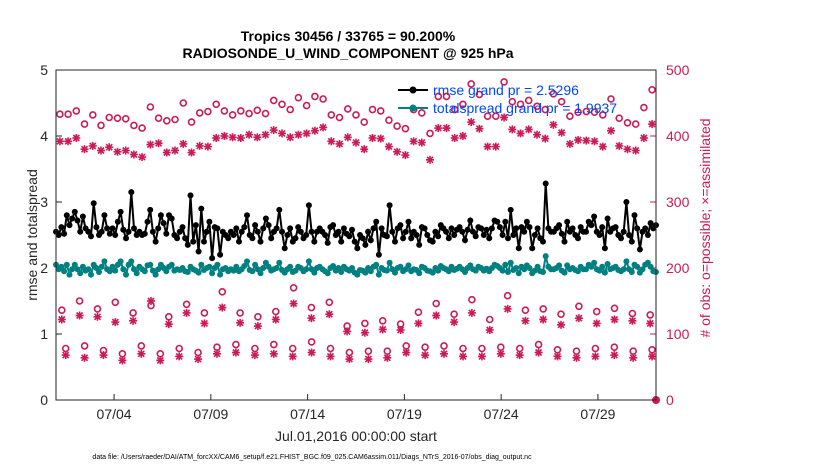  What do you see at coordinates (114, 414) in the screenshot?
I see `x-tick-label: 07/04` at bounding box center [114, 414].